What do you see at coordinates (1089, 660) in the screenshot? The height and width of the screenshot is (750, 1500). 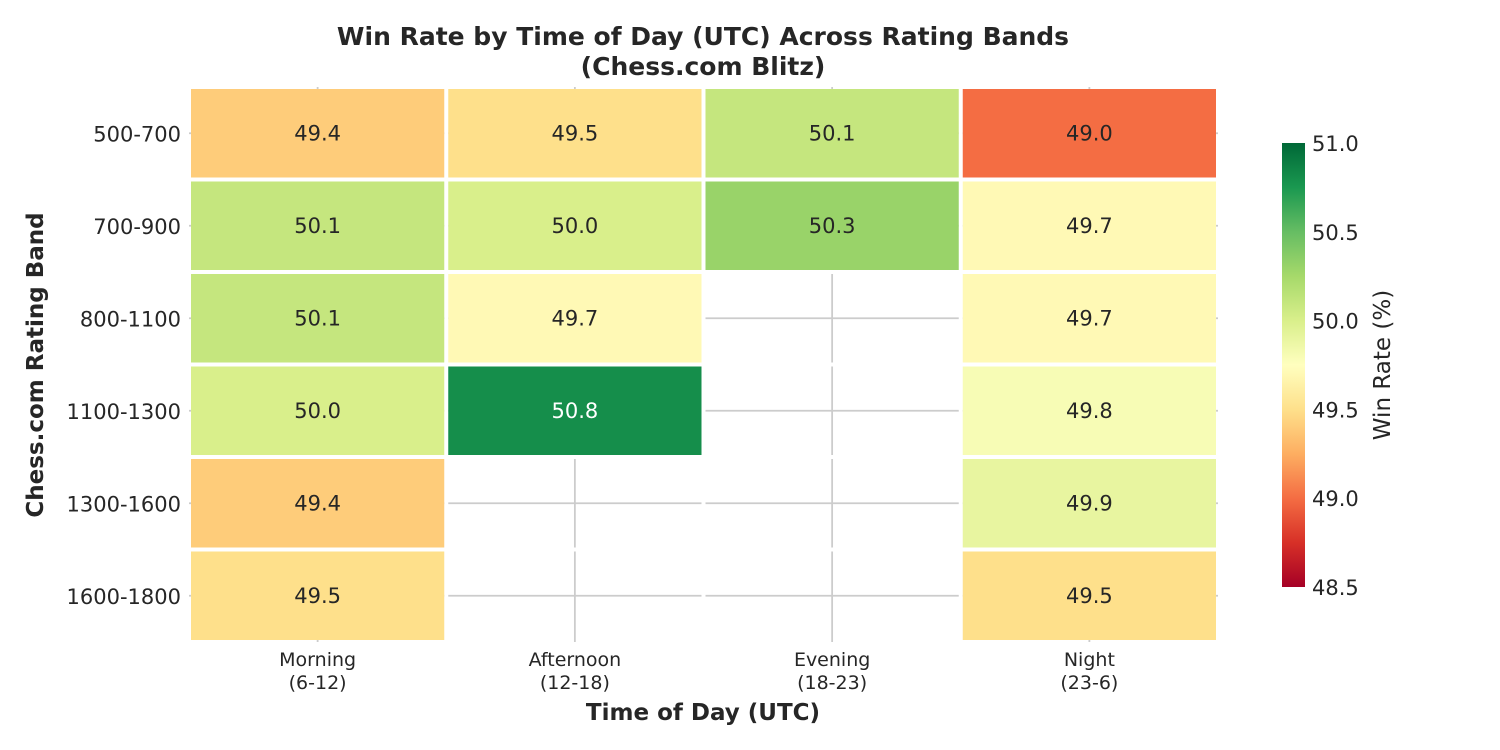 I see `x-tick-label: Night` at bounding box center [1089, 660].